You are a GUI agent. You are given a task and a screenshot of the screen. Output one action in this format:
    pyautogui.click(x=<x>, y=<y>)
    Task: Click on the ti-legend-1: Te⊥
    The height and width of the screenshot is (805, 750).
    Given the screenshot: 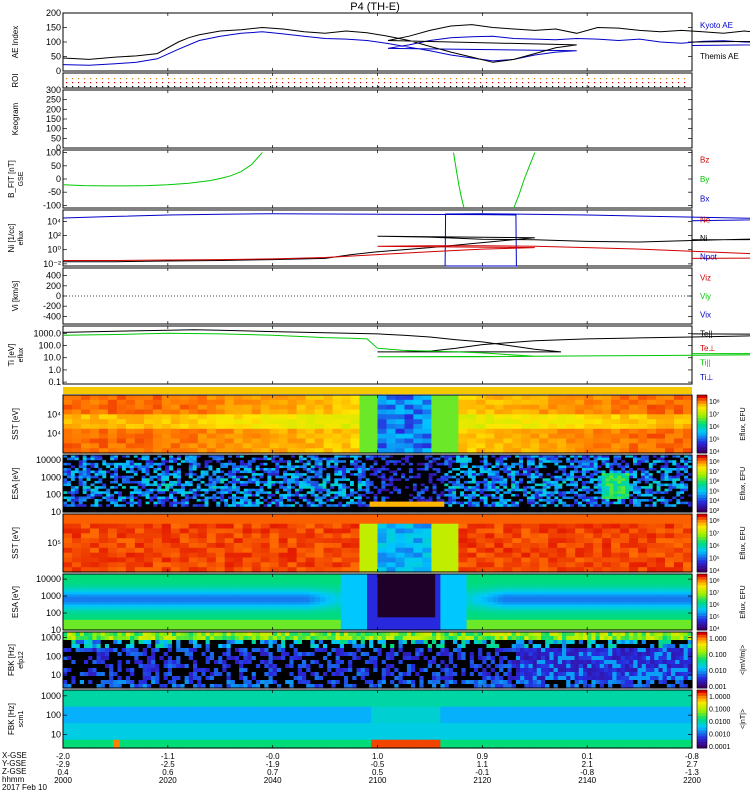 What is the action you would take?
    pyautogui.click(x=707, y=348)
    